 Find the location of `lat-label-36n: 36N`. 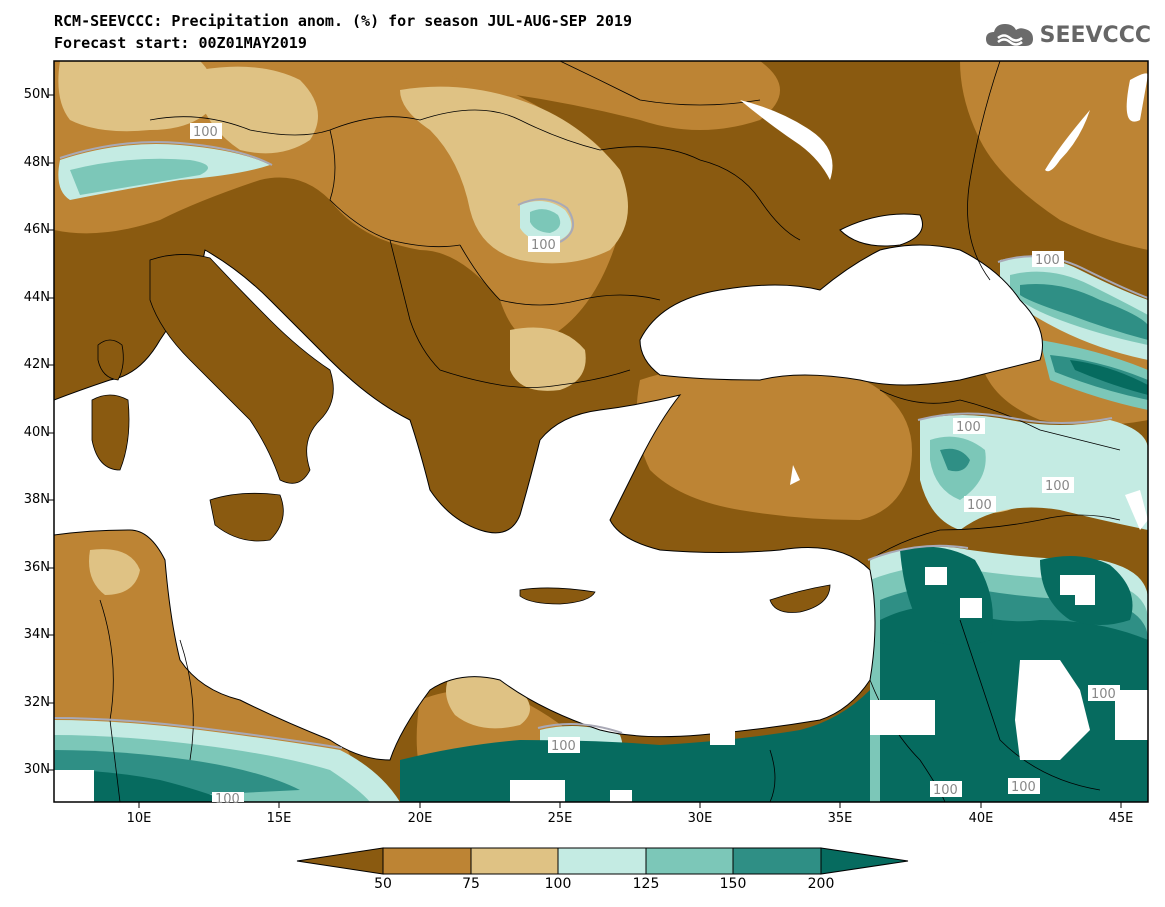

lat-label-36n: 36N is located at coordinates (36, 567).